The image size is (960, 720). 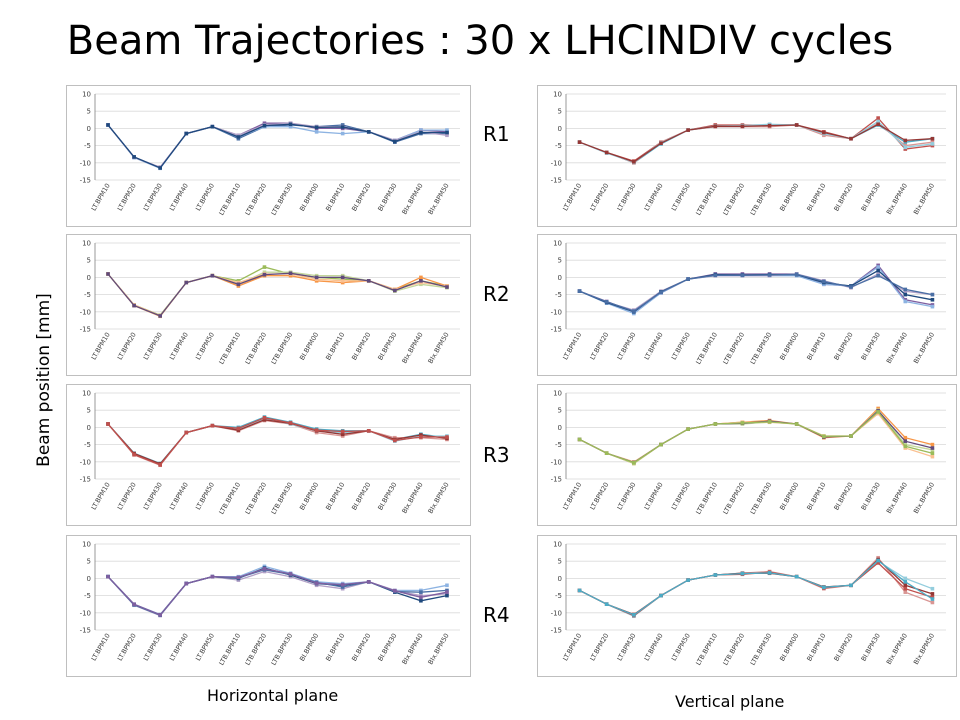 I want to click on ring-label-r4: R4, so click(x=496, y=615).